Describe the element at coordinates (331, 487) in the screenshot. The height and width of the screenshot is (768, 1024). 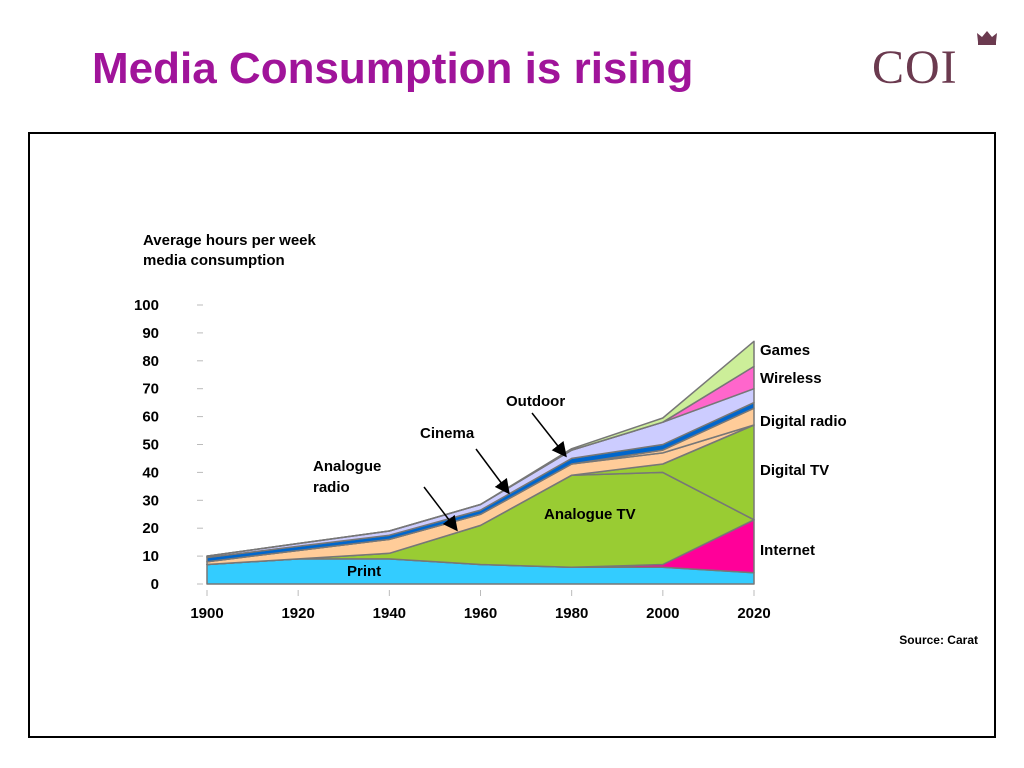
I see `label-analogue-radio-line-2: radio` at that location.